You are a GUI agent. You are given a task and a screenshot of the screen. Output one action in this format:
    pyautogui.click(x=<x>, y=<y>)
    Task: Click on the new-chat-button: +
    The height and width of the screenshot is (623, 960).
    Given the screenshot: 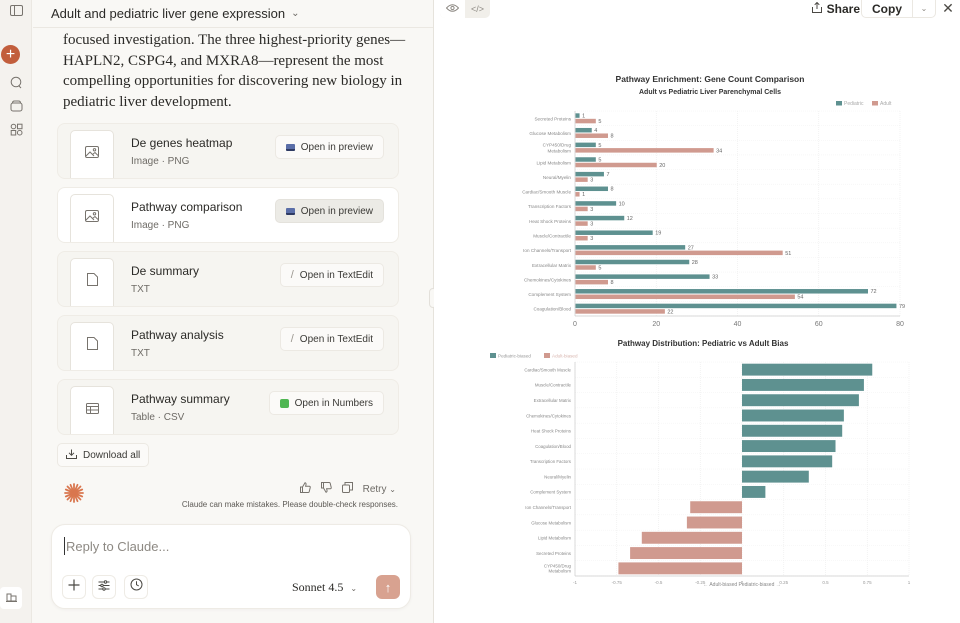 What is the action you would take?
    pyautogui.click(x=10, y=54)
    